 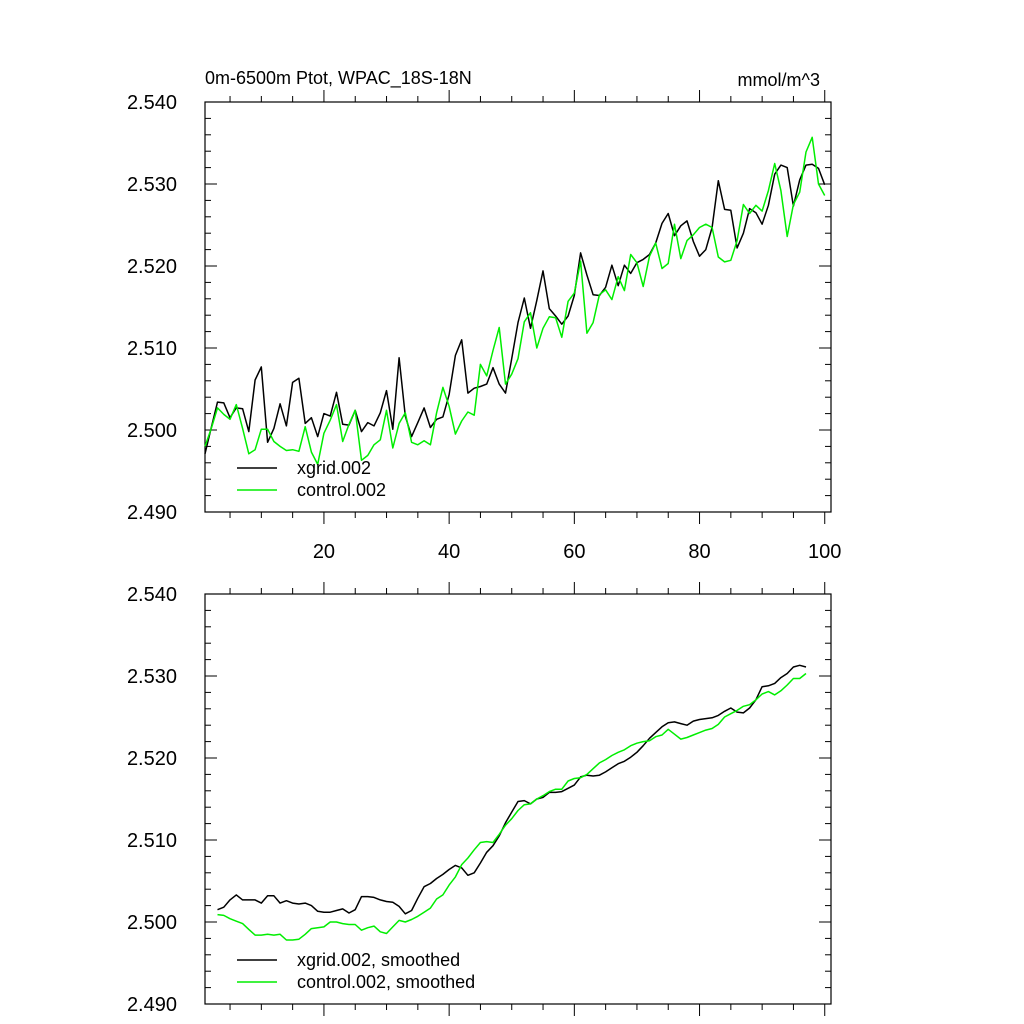 I want to click on legend-label: control.002, so click(x=341, y=490).